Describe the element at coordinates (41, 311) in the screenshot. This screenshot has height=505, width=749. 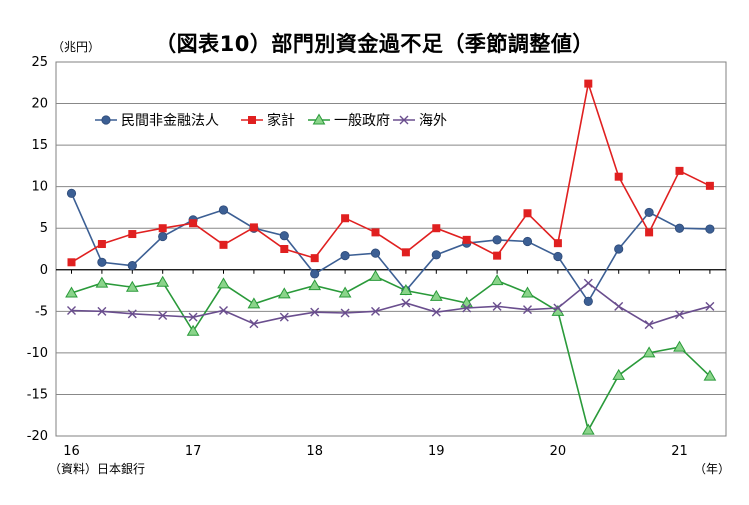
I see `y-tick-label: -5` at that location.